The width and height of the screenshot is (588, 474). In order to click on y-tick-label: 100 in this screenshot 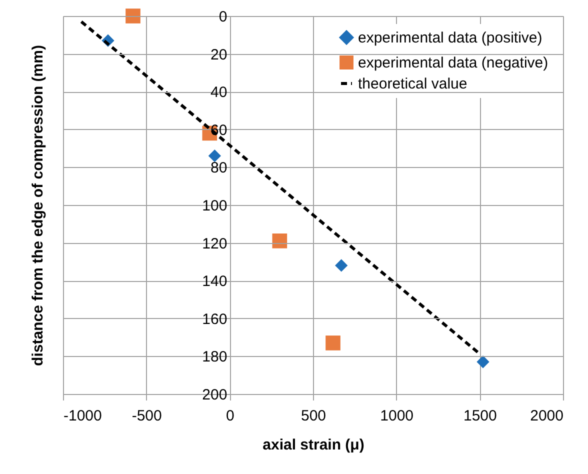, I will do `click(215, 206)`.